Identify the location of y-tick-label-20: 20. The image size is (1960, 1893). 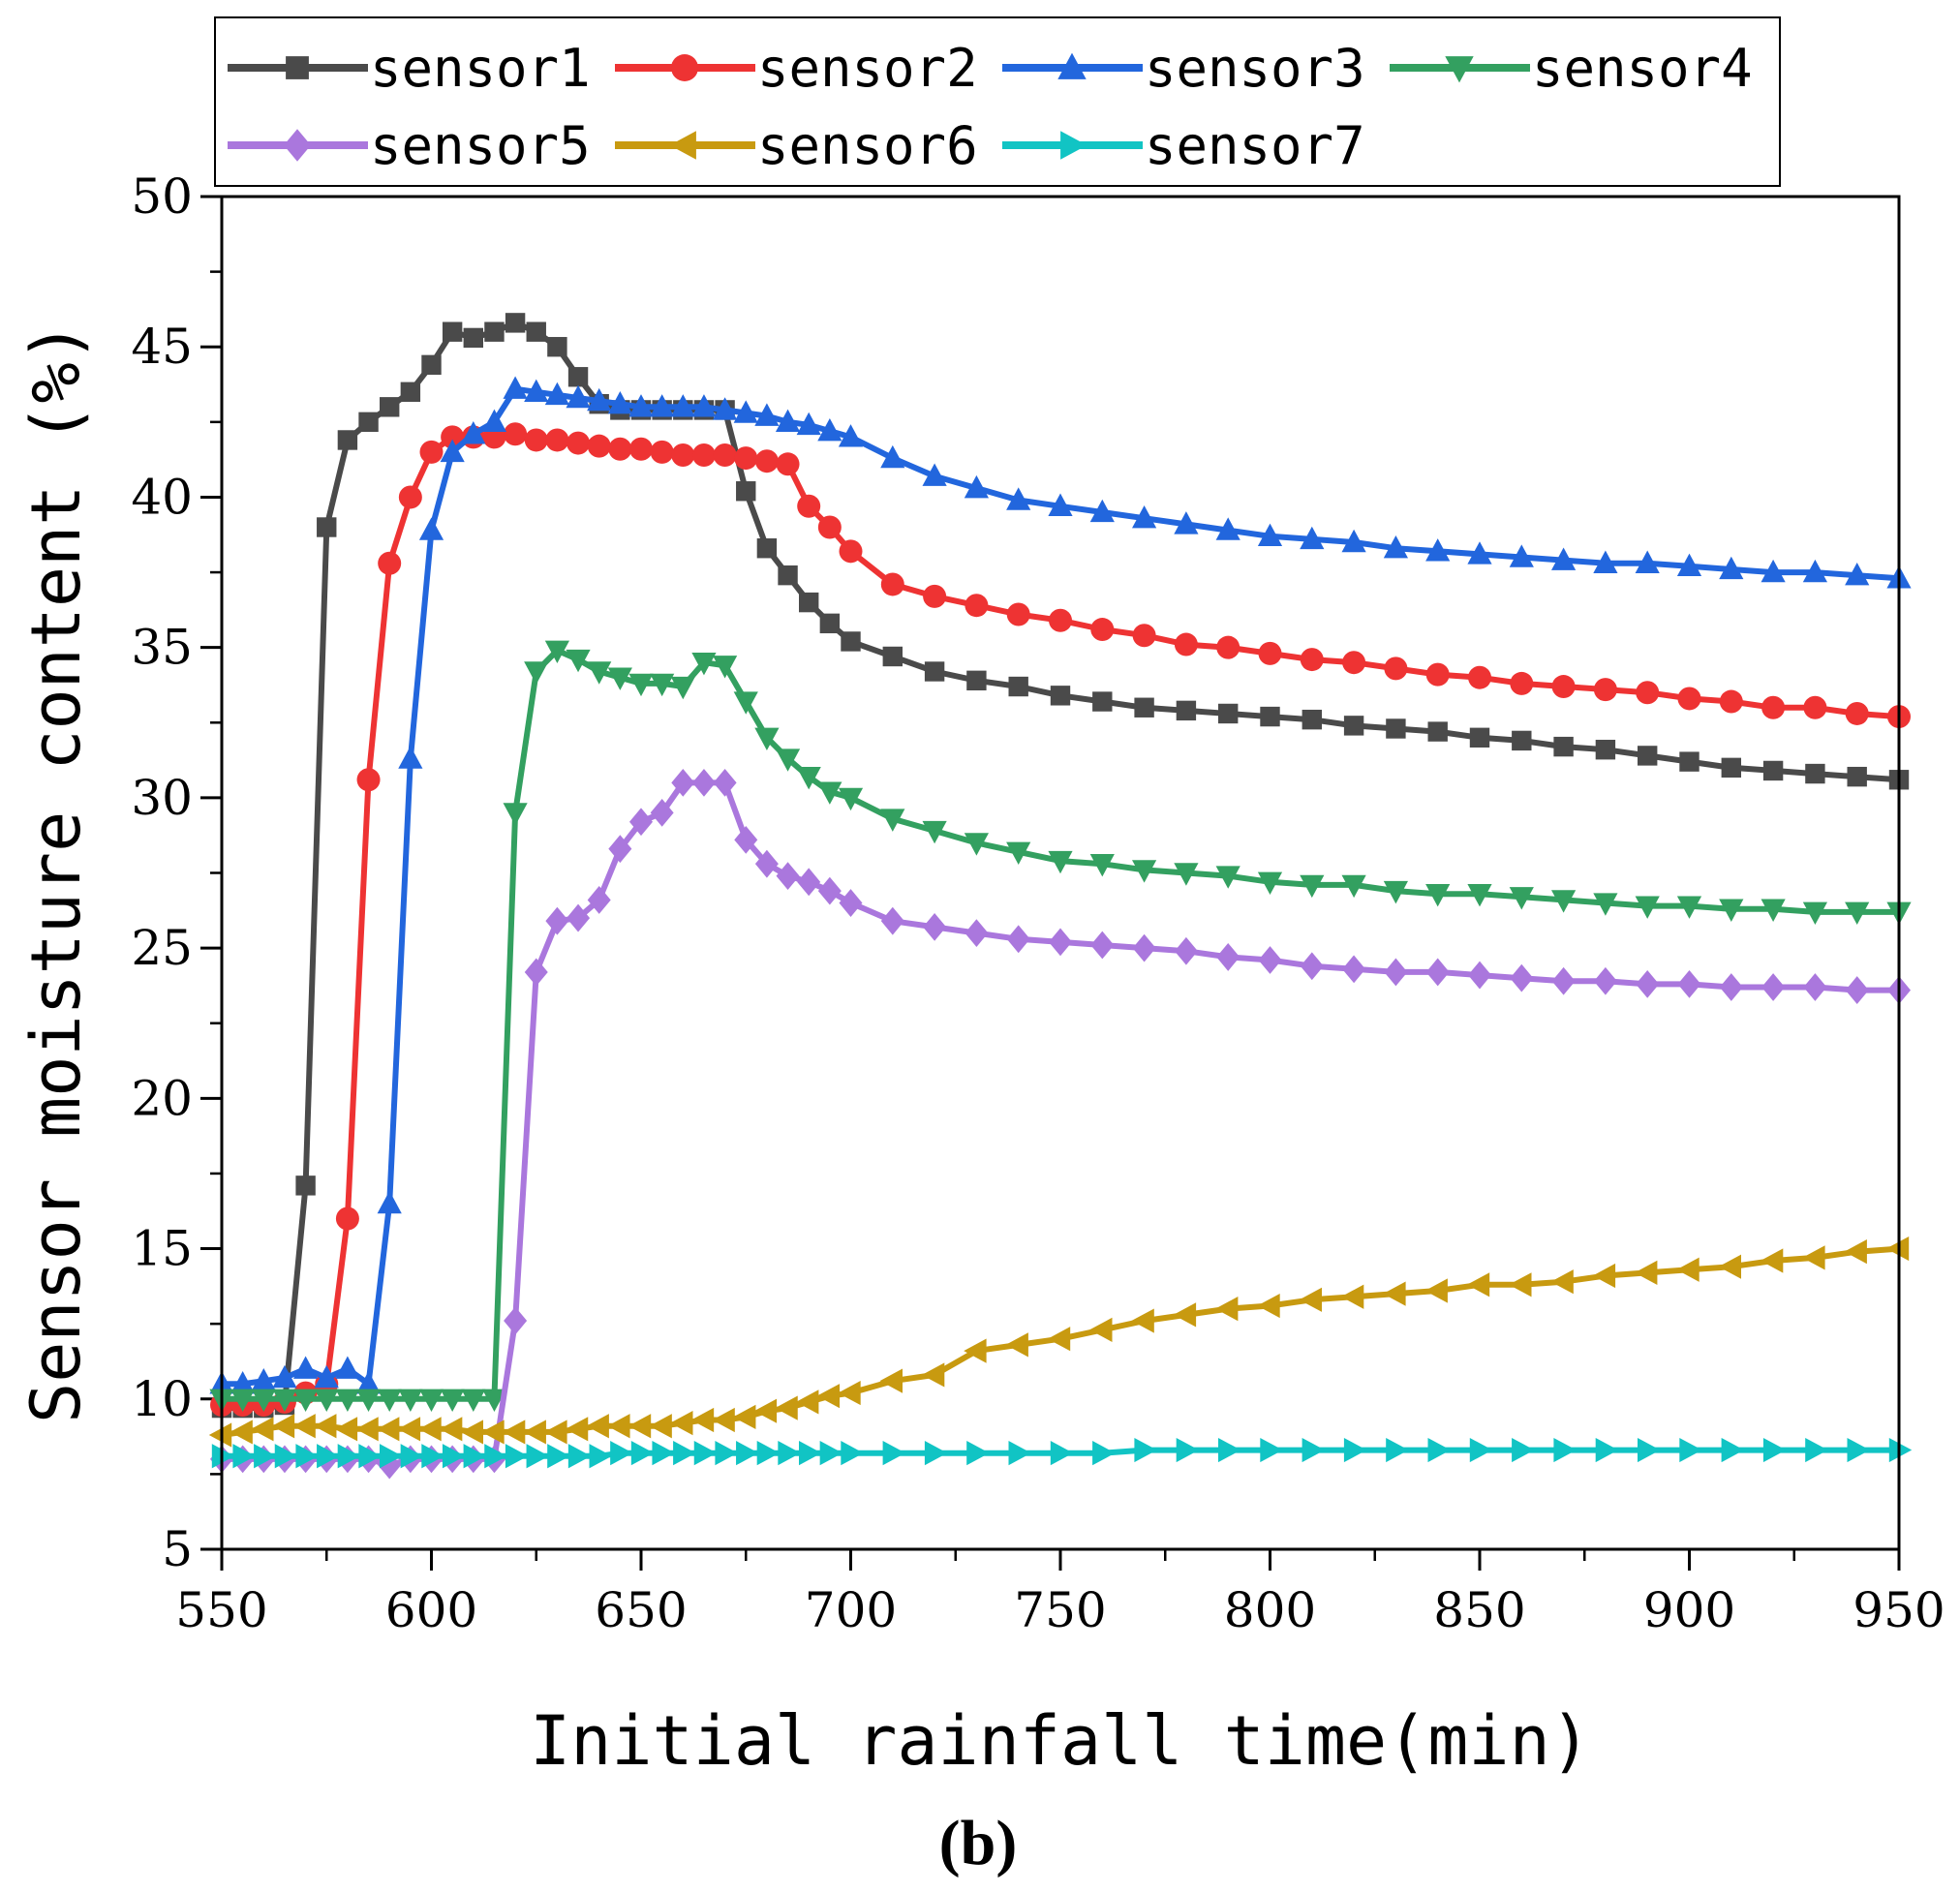
(162, 1098).